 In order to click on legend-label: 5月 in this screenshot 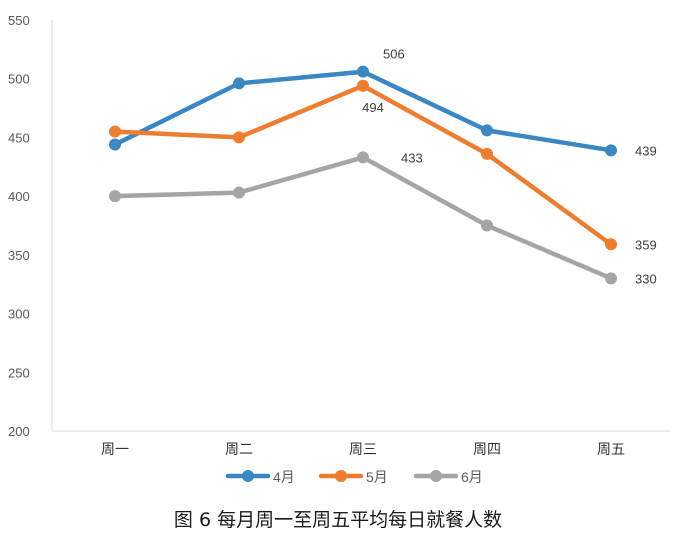, I will do `click(377, 477)`.